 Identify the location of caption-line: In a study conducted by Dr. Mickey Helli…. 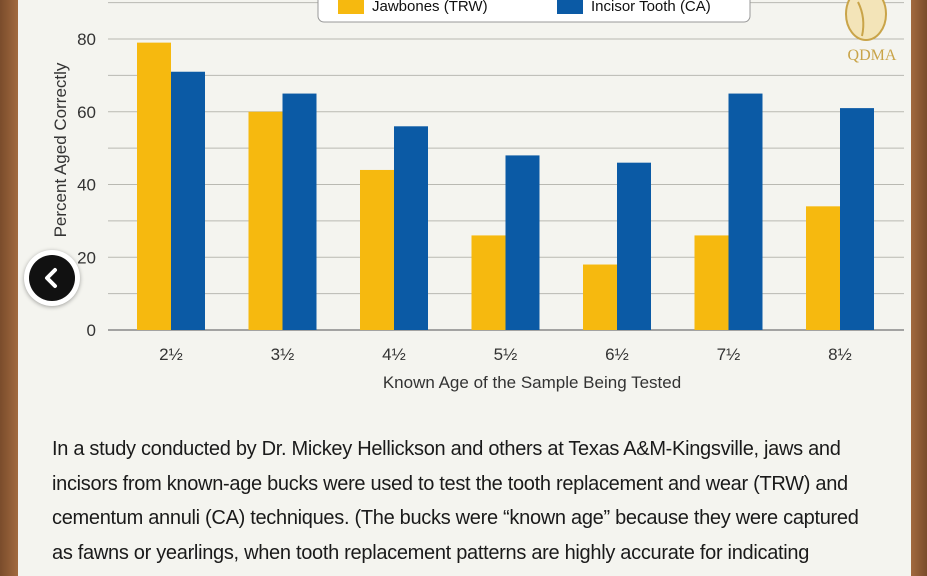
(446, 449).